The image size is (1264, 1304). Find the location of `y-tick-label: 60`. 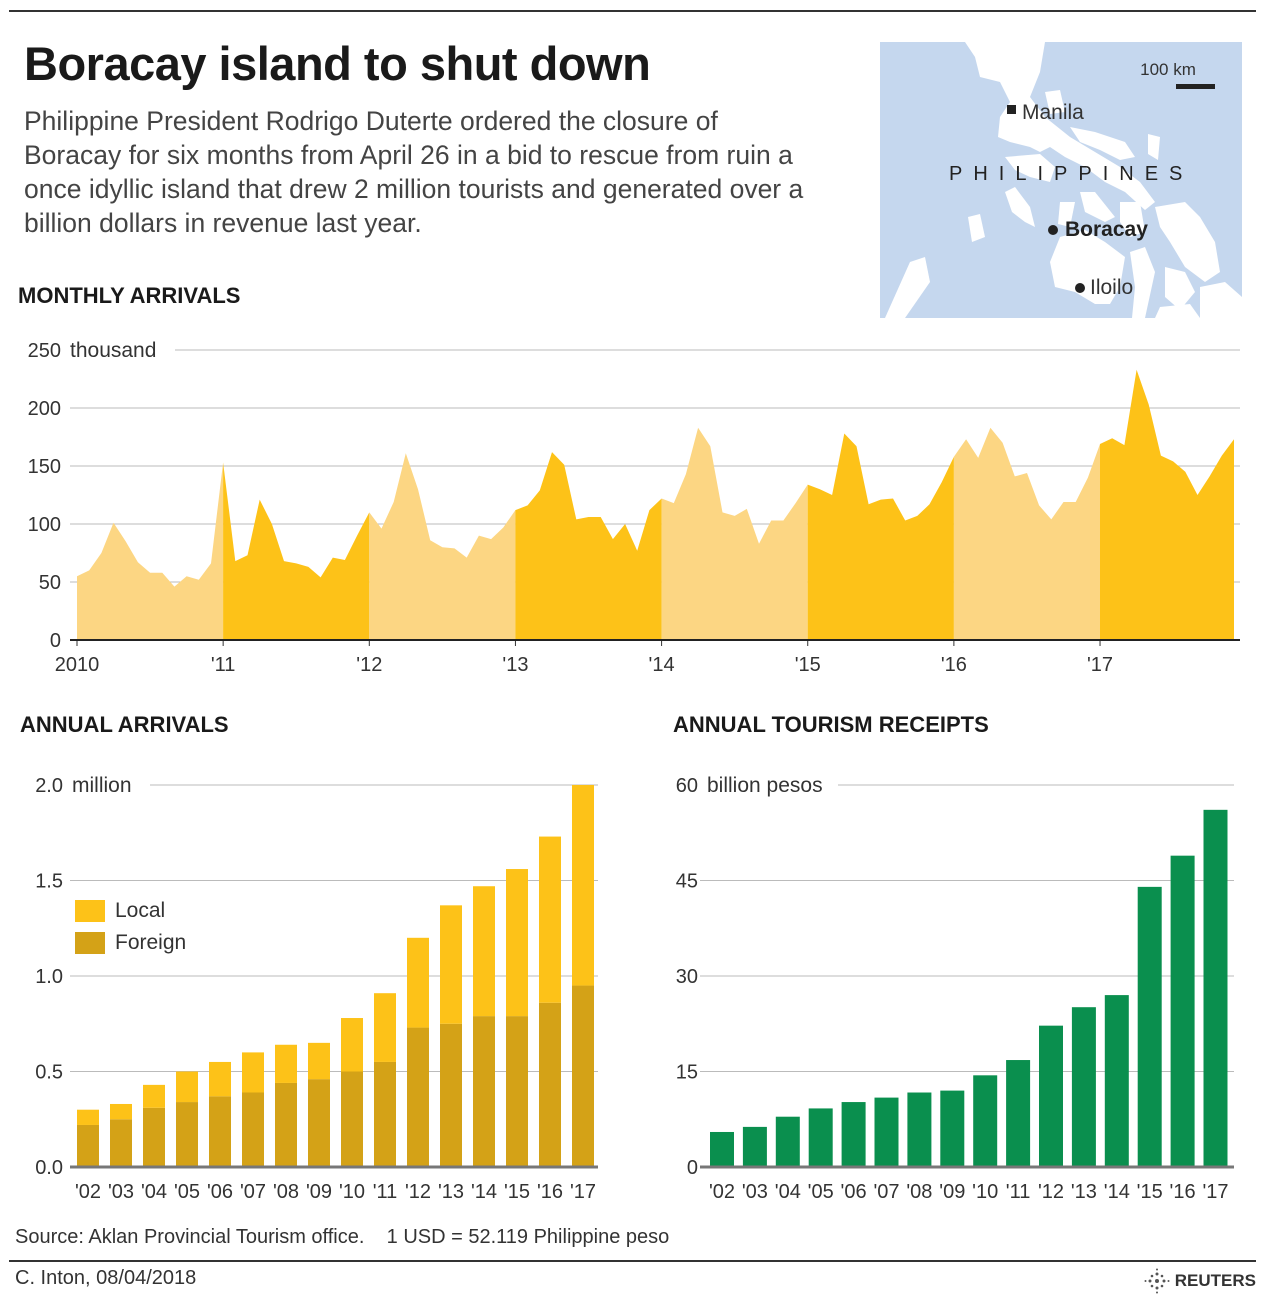

y-tick-label: 60 is located at coordinates (687, 786).